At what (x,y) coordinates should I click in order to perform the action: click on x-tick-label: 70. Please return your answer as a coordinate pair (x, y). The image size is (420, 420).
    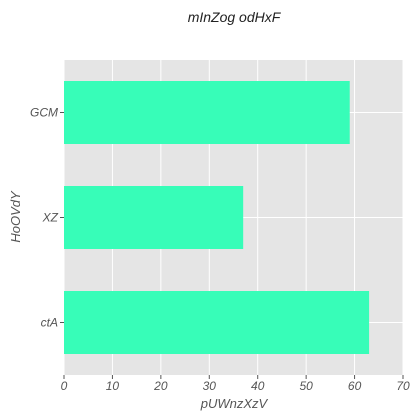
    Looking at the image, I should click on (403, 386).